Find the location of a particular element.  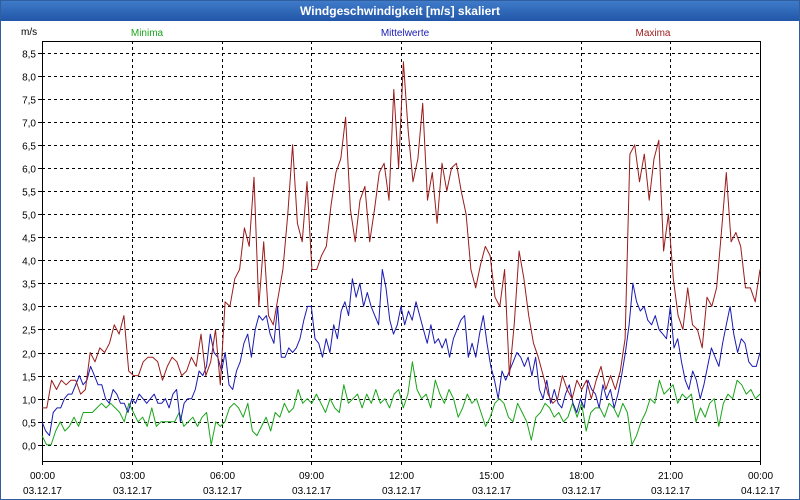

y-tick-label: 4,0 is located at coordinates (29, 262).